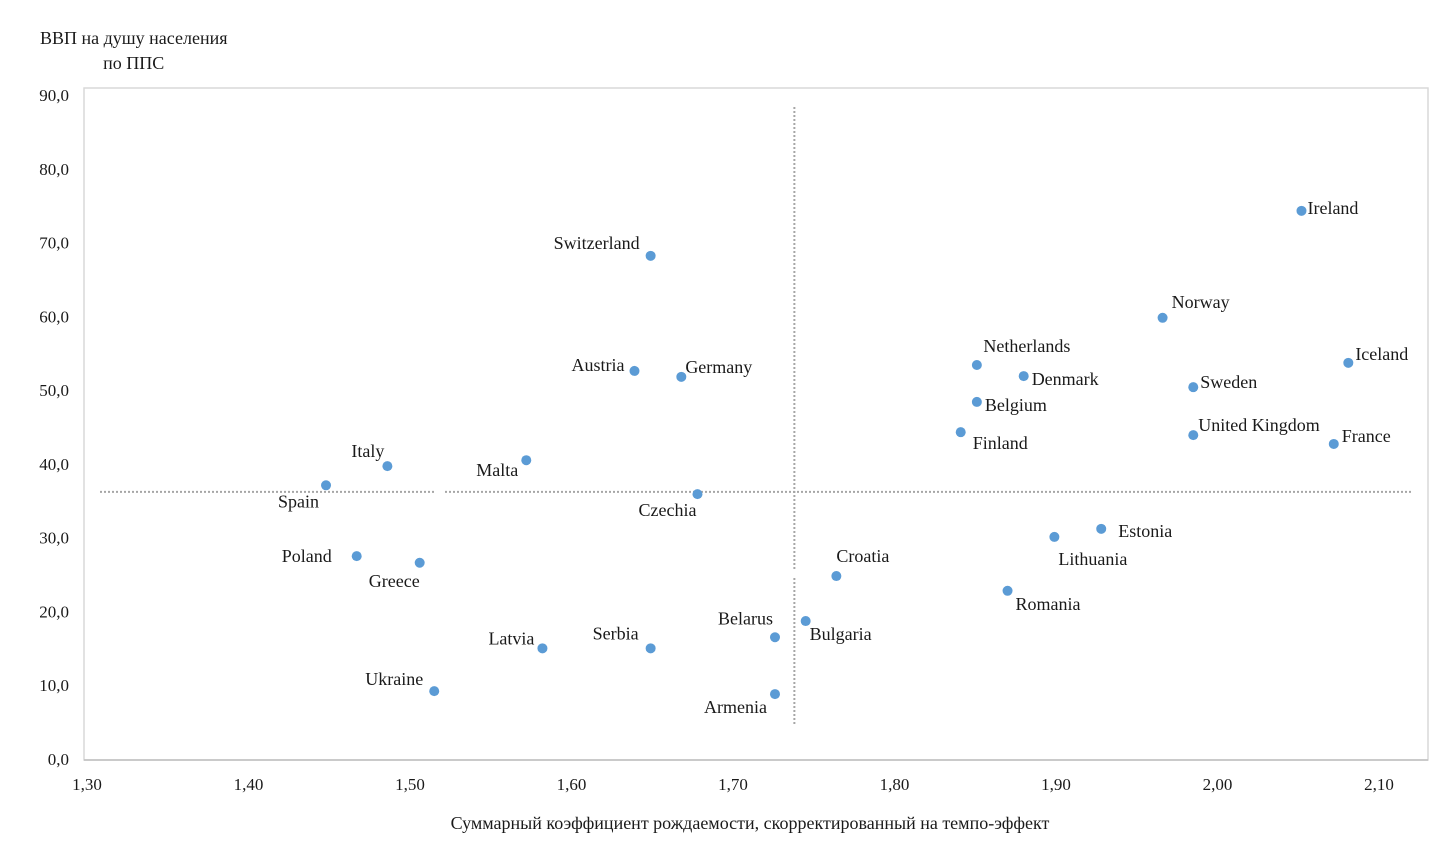 Image resolution: width=1453 pixels, height=845 pixels. I want to click on y-tick-label: 50,0, so click(54, 390).